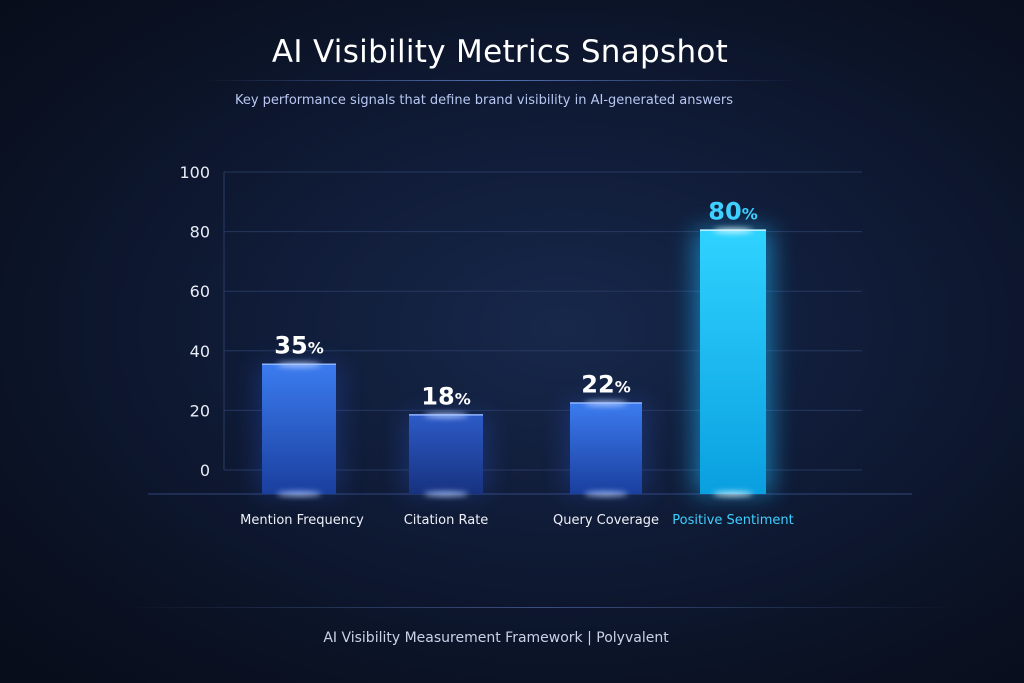 Image resolution: width=1024 pixels, height=683 pixels. Describe the element at coordinates (446, 454) in the screenshot. I see `bar-citation-rate` at that location.